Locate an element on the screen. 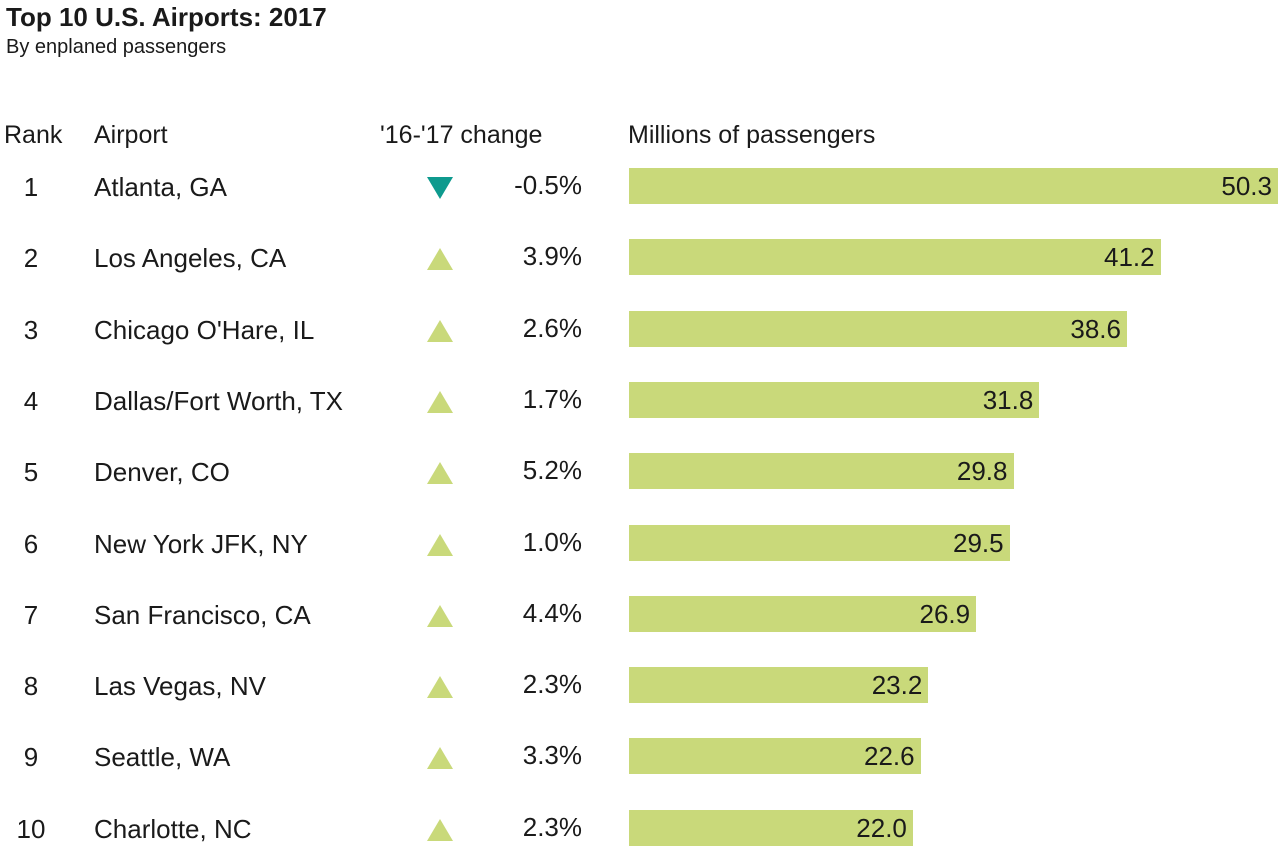 The width and height of the screenshot is (1278, 853). rank-label: 9 is located at coordinates (31, 757).